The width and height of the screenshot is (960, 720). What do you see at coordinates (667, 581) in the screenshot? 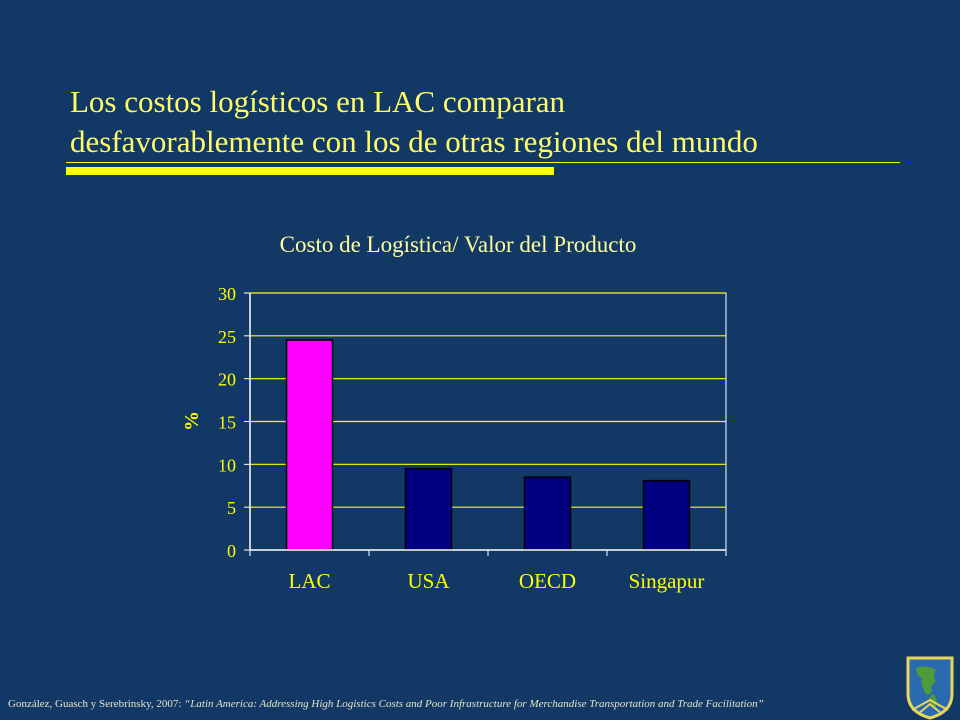
I see `x-tick-label: Singapur` at bounding box center [667, 581].